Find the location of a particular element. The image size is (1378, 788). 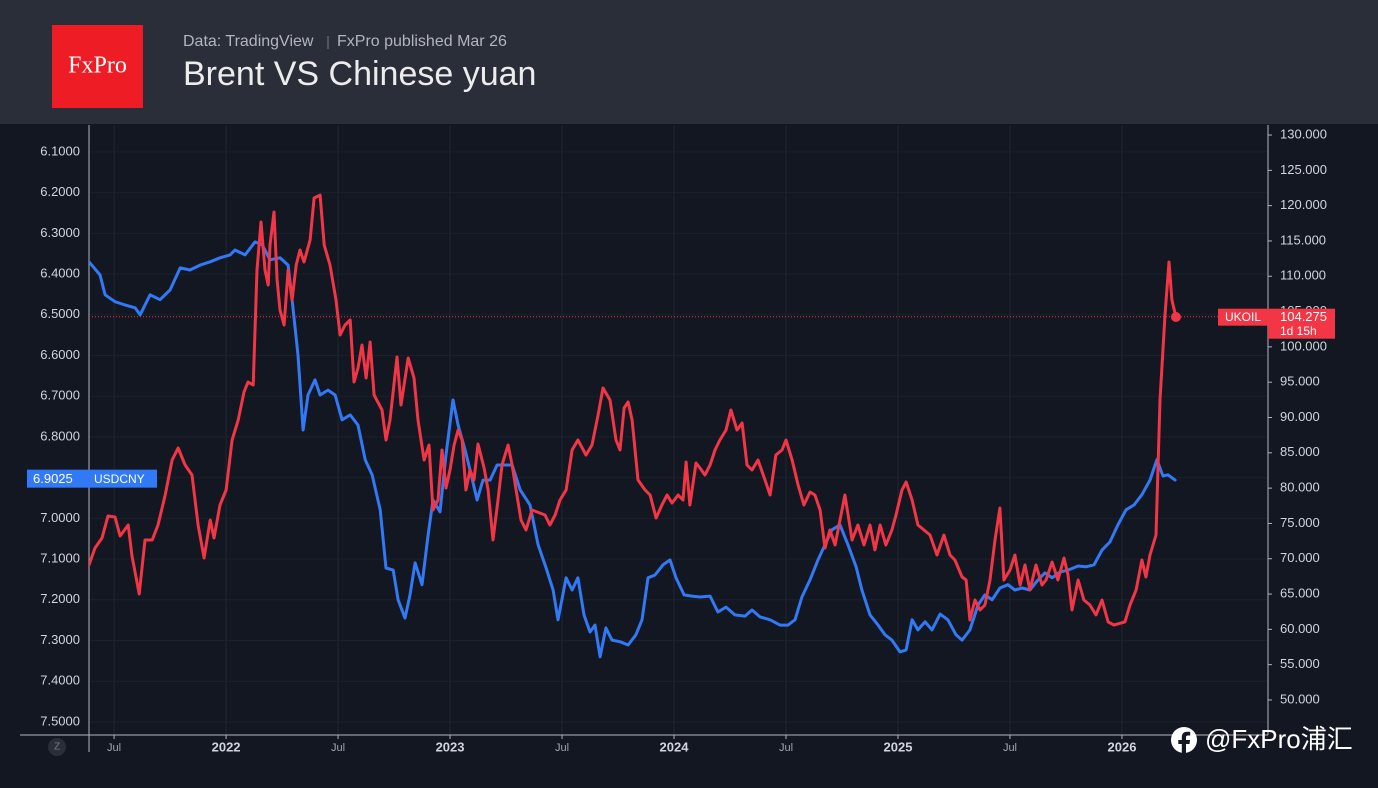

x-tick-label: 2023 is located at coordinates (450, 746).